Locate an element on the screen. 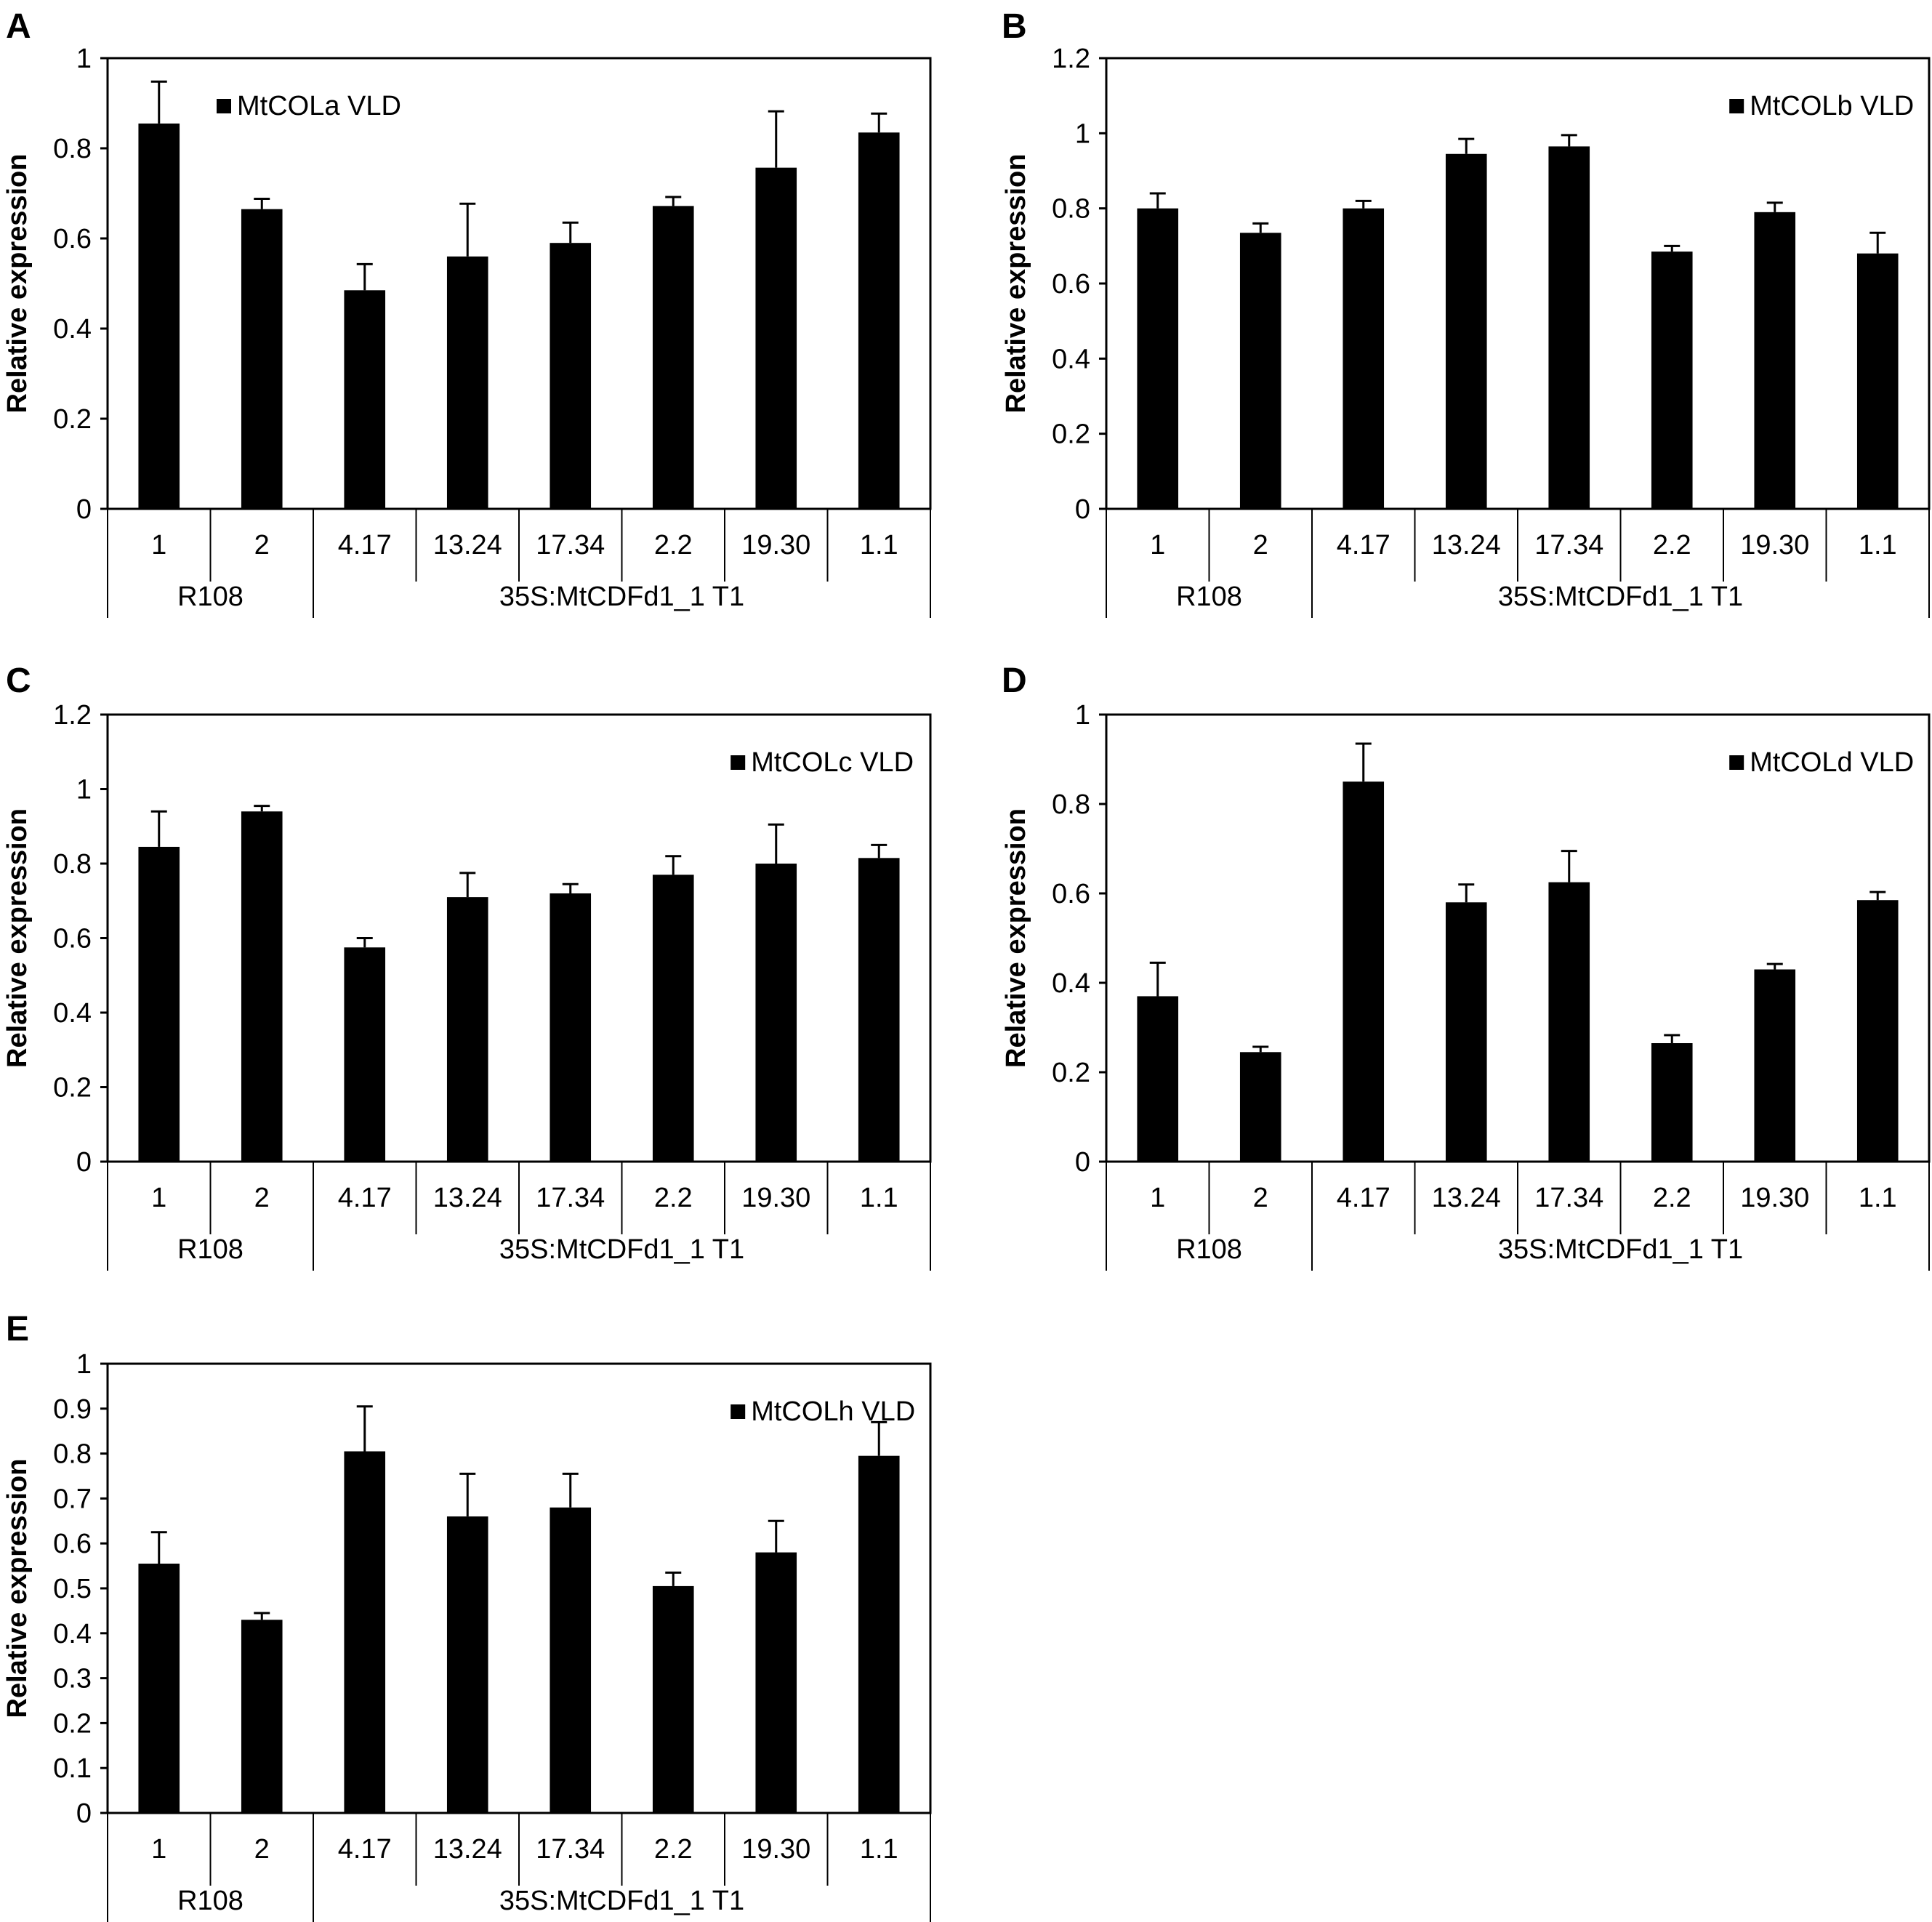 Image resolution: width=1932 pixels, height=1922 pixels. y-tick-label: 0.9 is located at coordinates (72, 1409).